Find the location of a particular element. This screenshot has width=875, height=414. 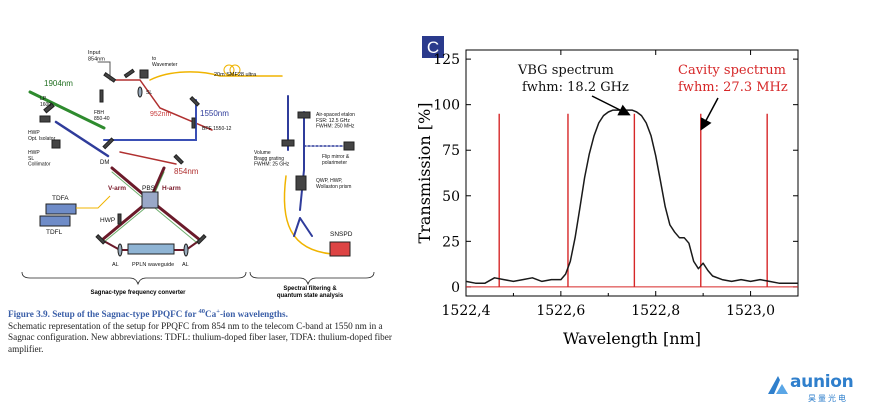

label-input: Input 854nm is located at coordinates (96, 56).